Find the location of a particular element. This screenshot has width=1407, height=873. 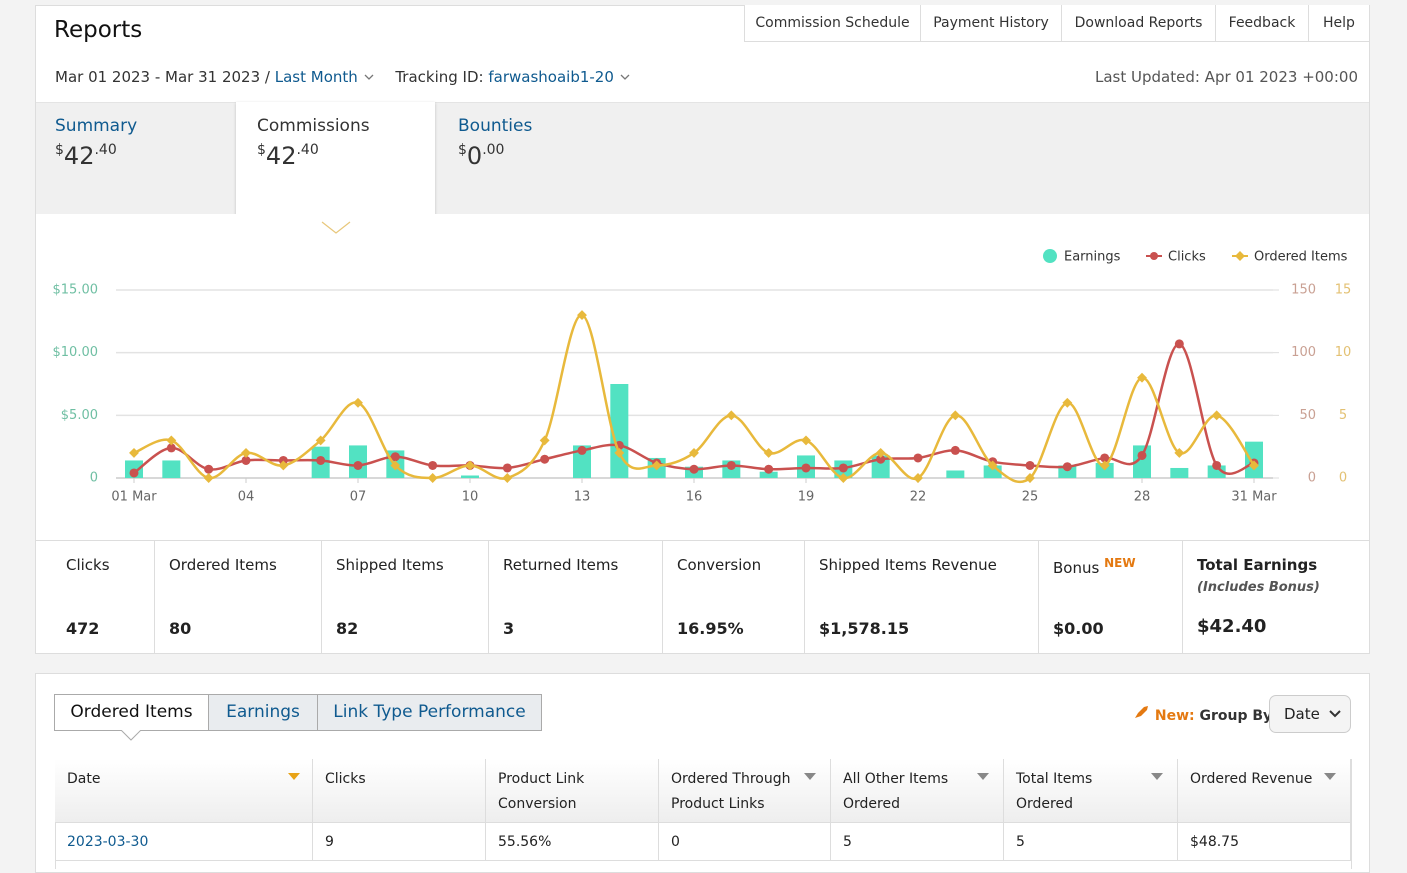

tab: Bounties $0.00 is located at coordinates (495, 143).